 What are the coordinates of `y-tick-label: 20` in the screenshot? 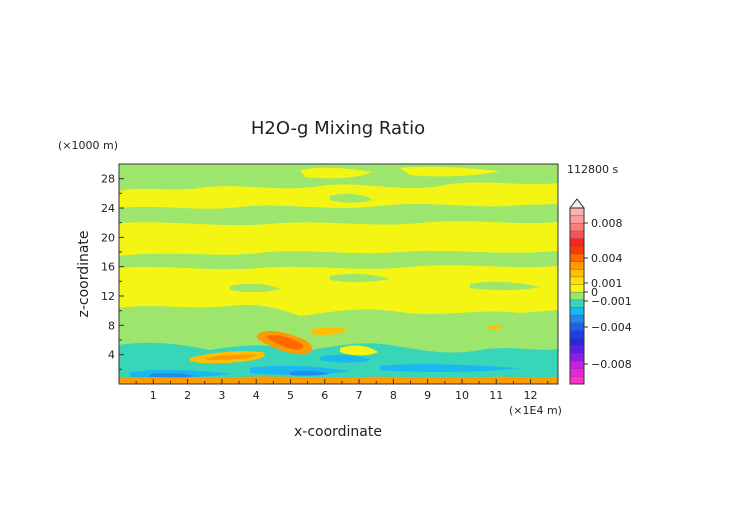 It's located at (108, 237).